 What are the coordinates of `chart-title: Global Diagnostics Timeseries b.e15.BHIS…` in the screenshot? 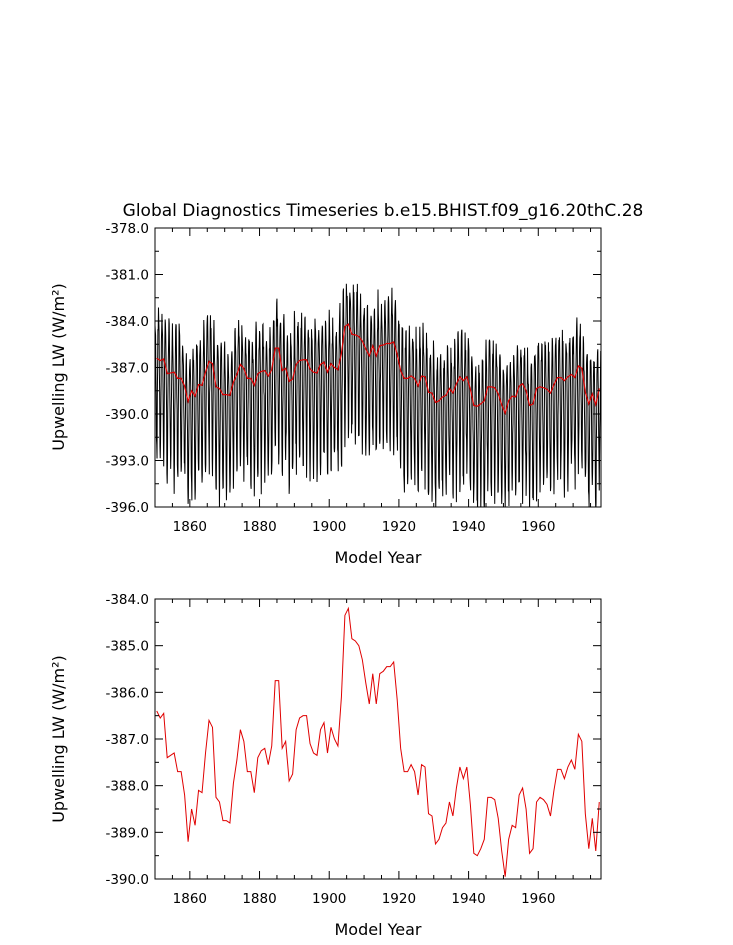 It's located at (383, 211).